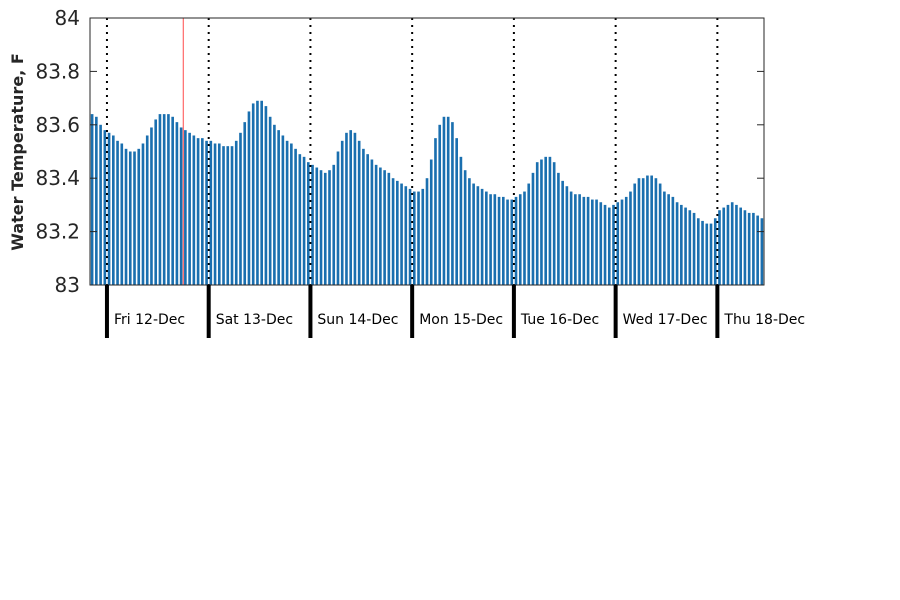 This screenshot has width=900, height=600. I want to click on day-label: Sat 13-Dec, so click(254, 320).